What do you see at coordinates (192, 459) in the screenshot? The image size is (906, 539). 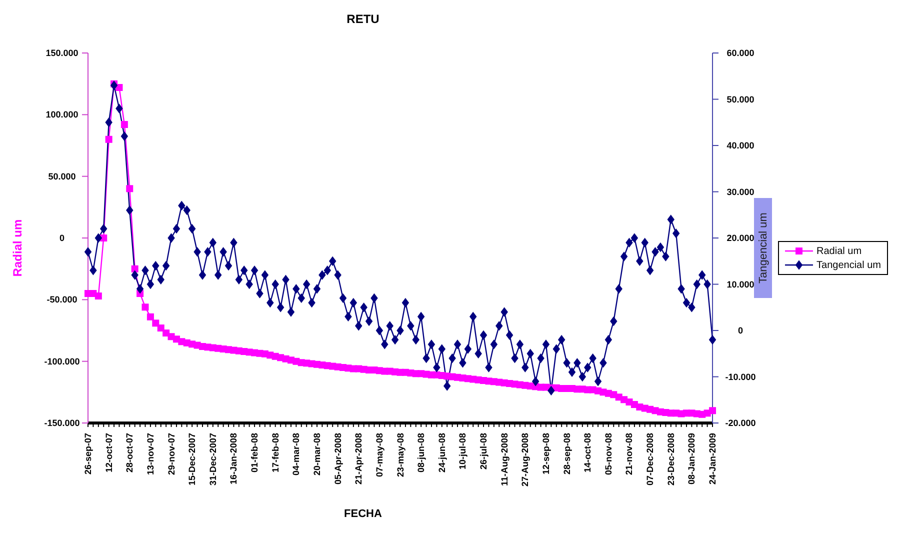 I see `x-tick-label: 15-Dec-2007` at bounding box center [192, 459].